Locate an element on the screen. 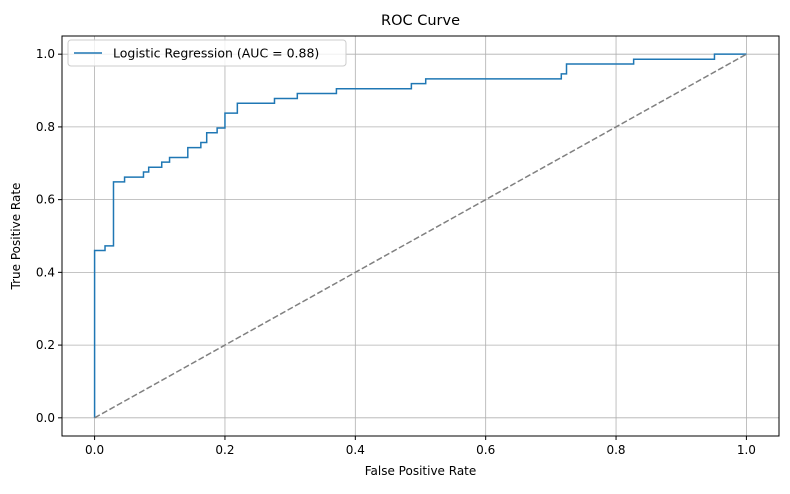  x-tick-label: 0.2 is located at coordinates (224, 450).